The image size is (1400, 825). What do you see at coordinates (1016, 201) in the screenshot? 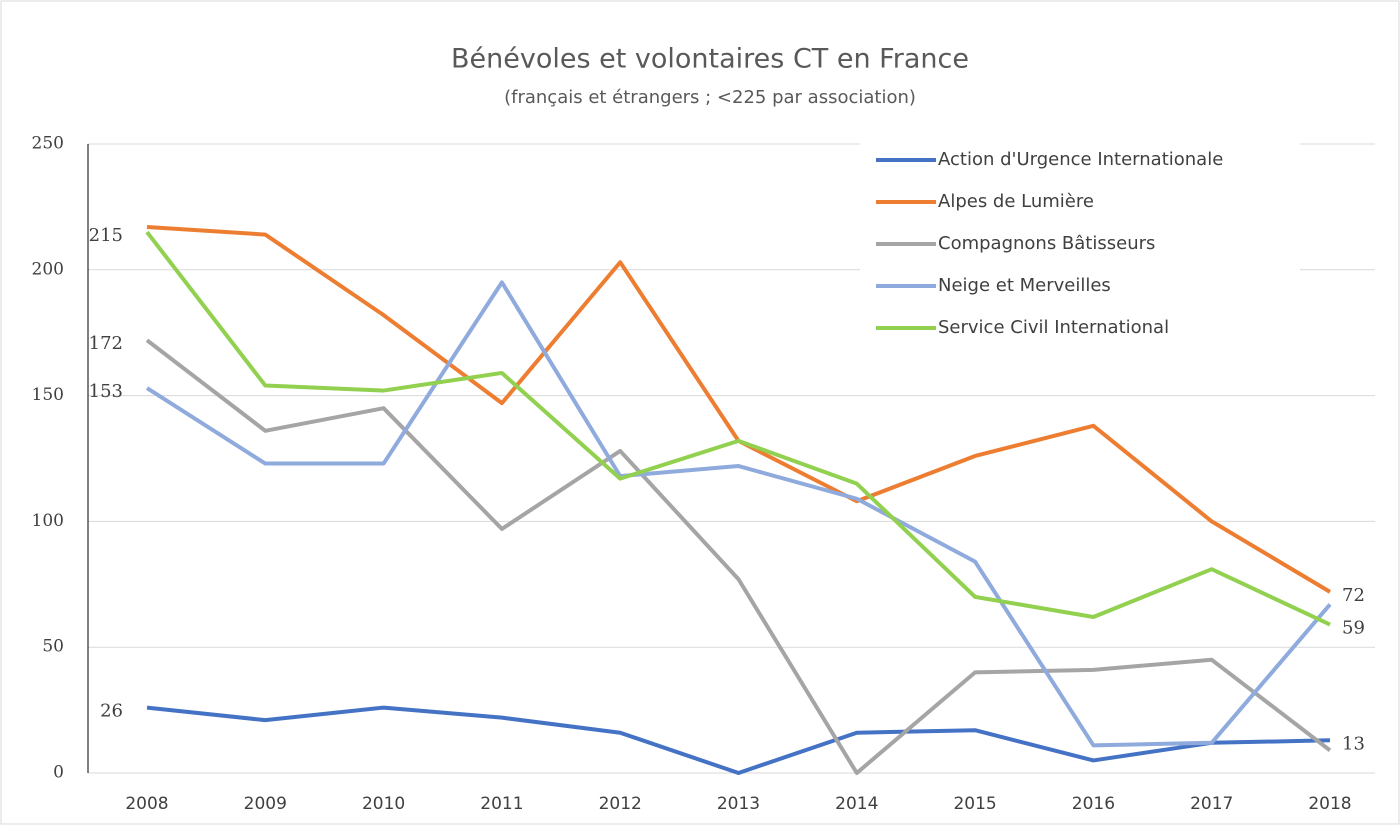
I see `legend-label: Alpes de Lumière` at bounding box center [1016, 201].